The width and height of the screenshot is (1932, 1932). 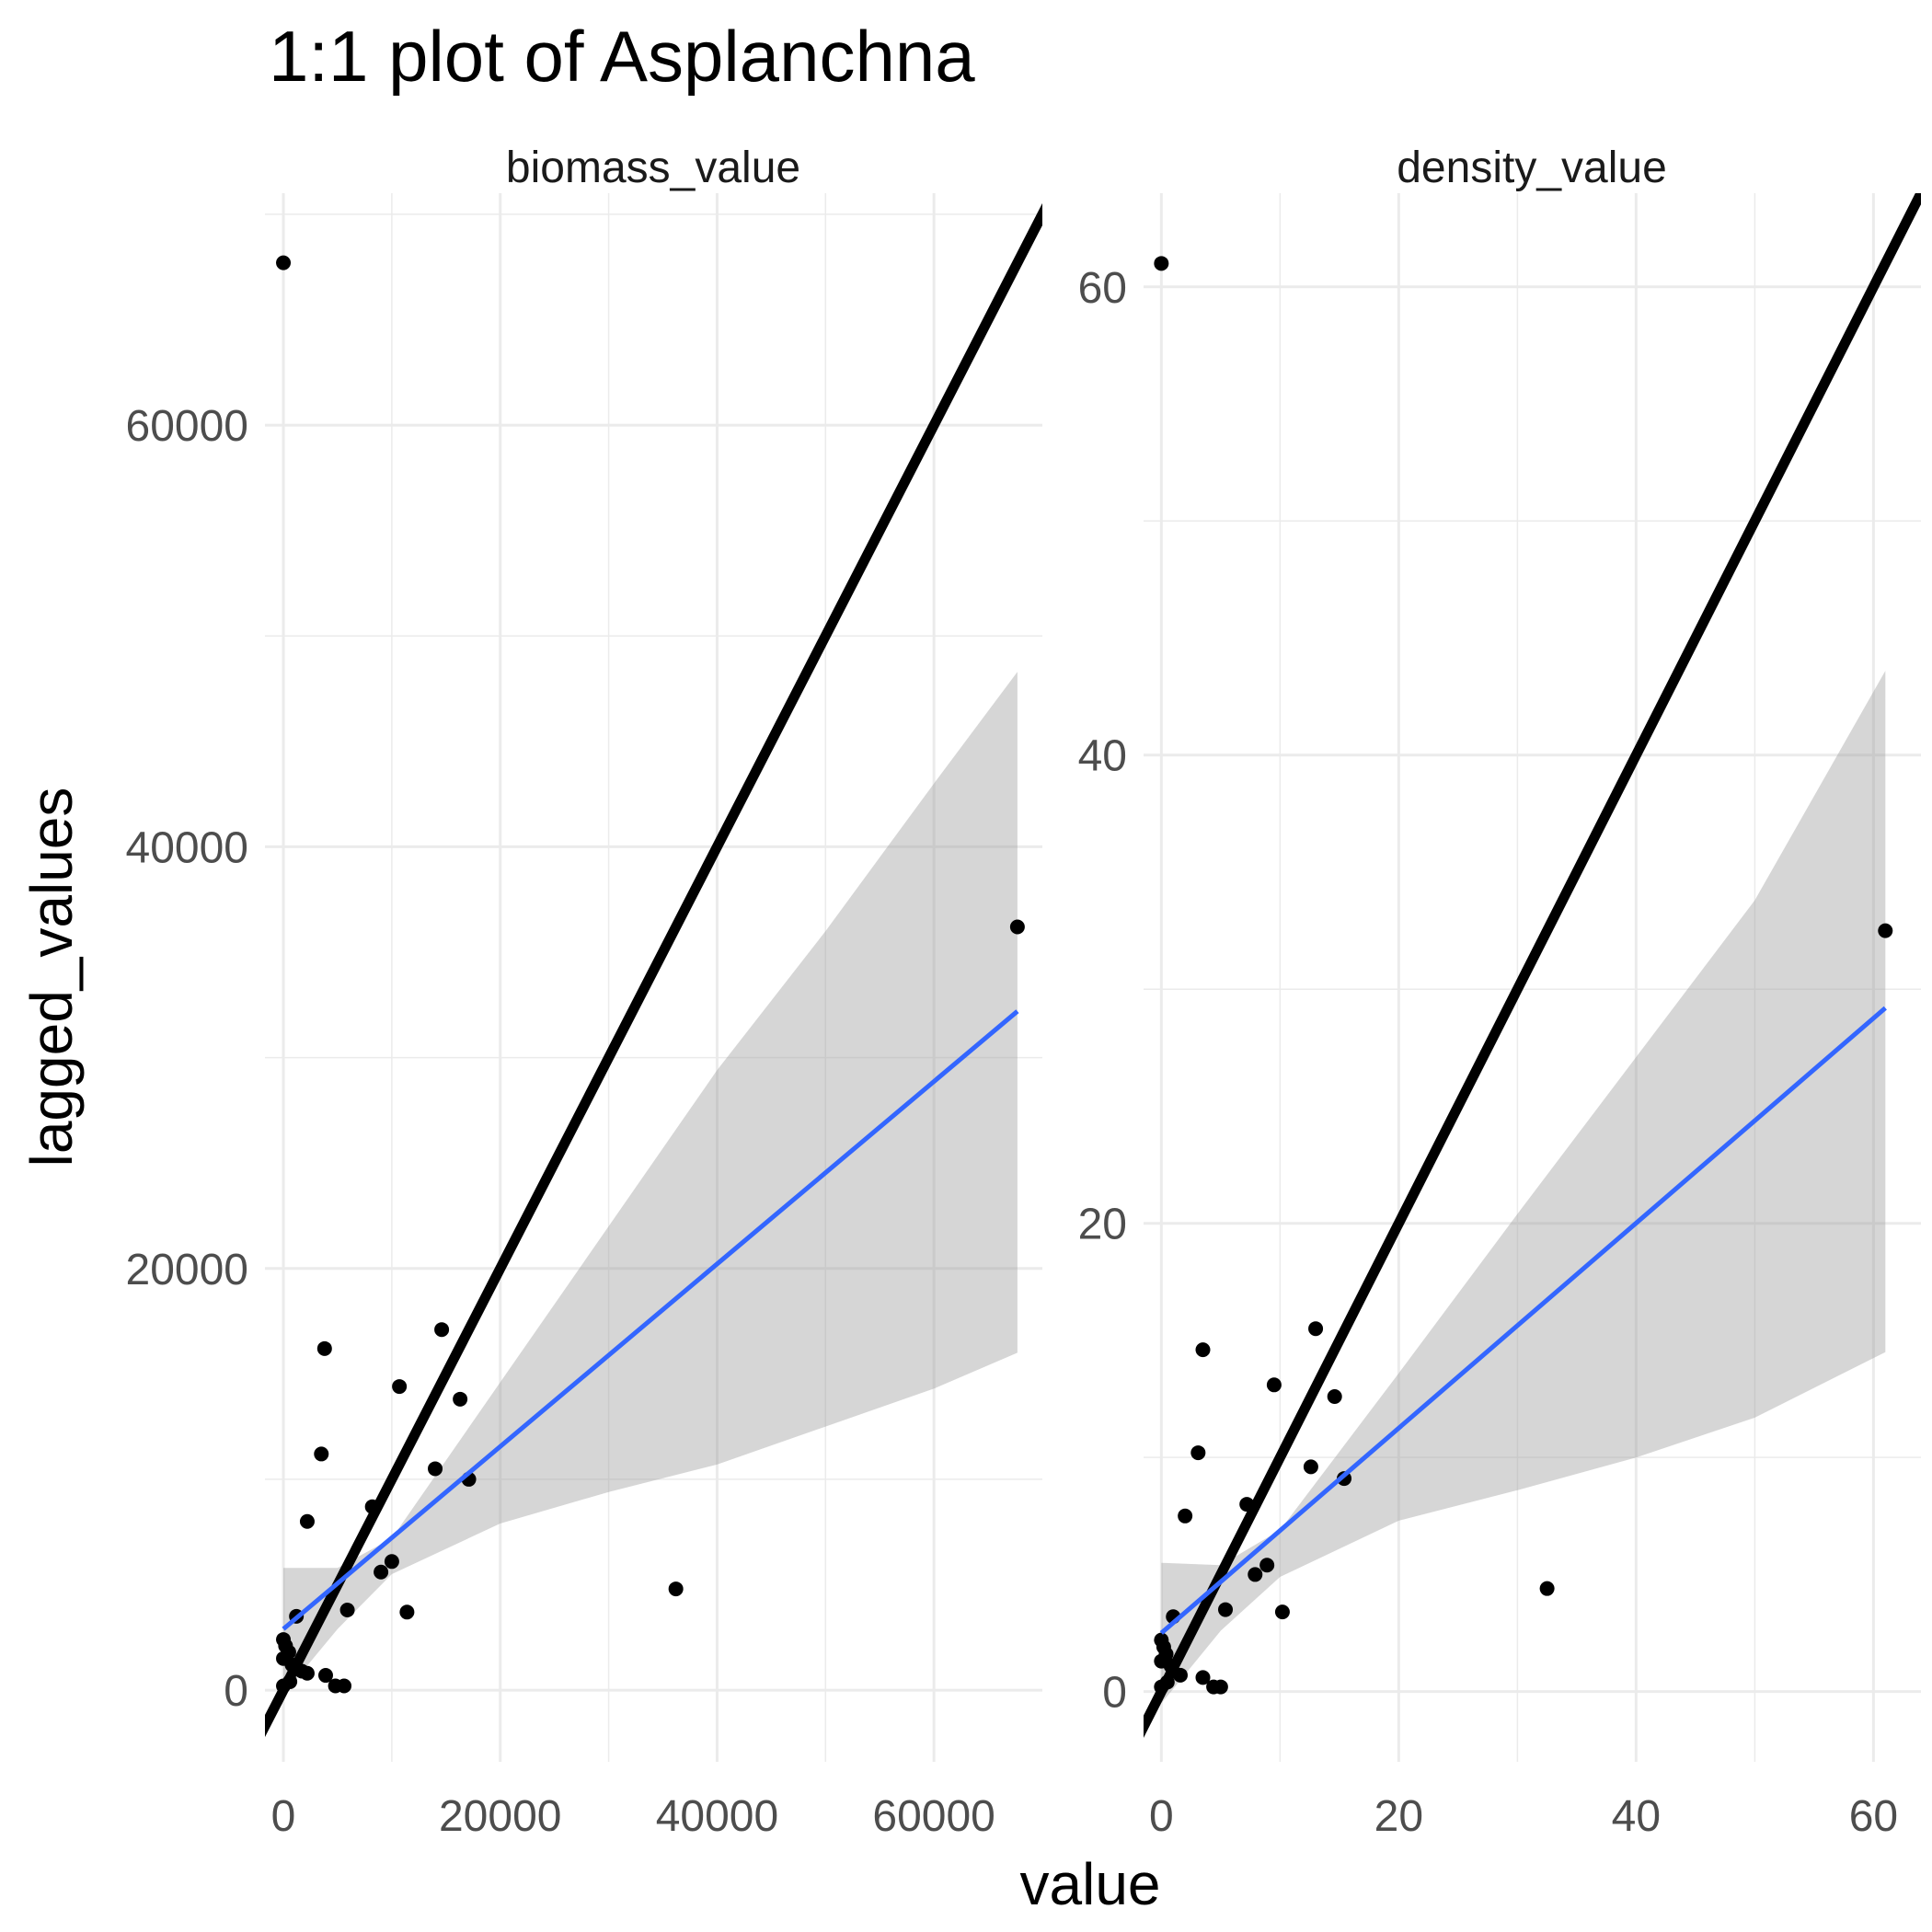 What do you see at coordinates (1102, 756) in the screenshot?
I see `y-tick-label: 40` at bounding box center [1102, 756].